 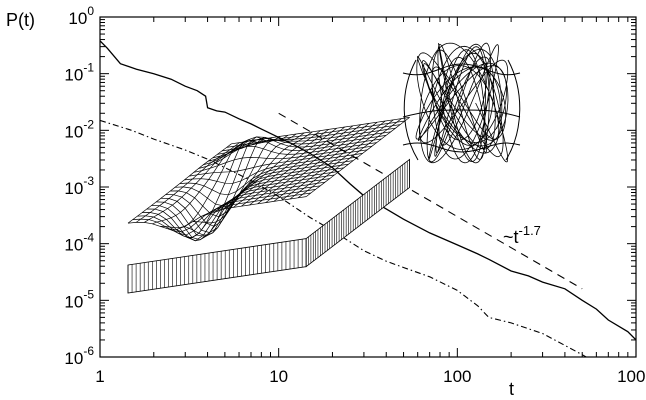 What do you see at coordinates (79, 73) in the screenshot?
I see `y-tick-label: 10⁻¹` at bounding box center [79, 73].